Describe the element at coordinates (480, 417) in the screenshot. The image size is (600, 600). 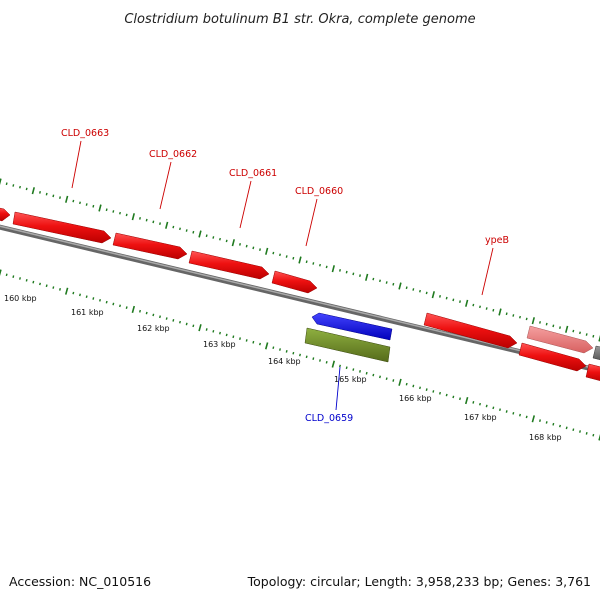
I see `kbp-tick-label: 167 kbp` at that location.